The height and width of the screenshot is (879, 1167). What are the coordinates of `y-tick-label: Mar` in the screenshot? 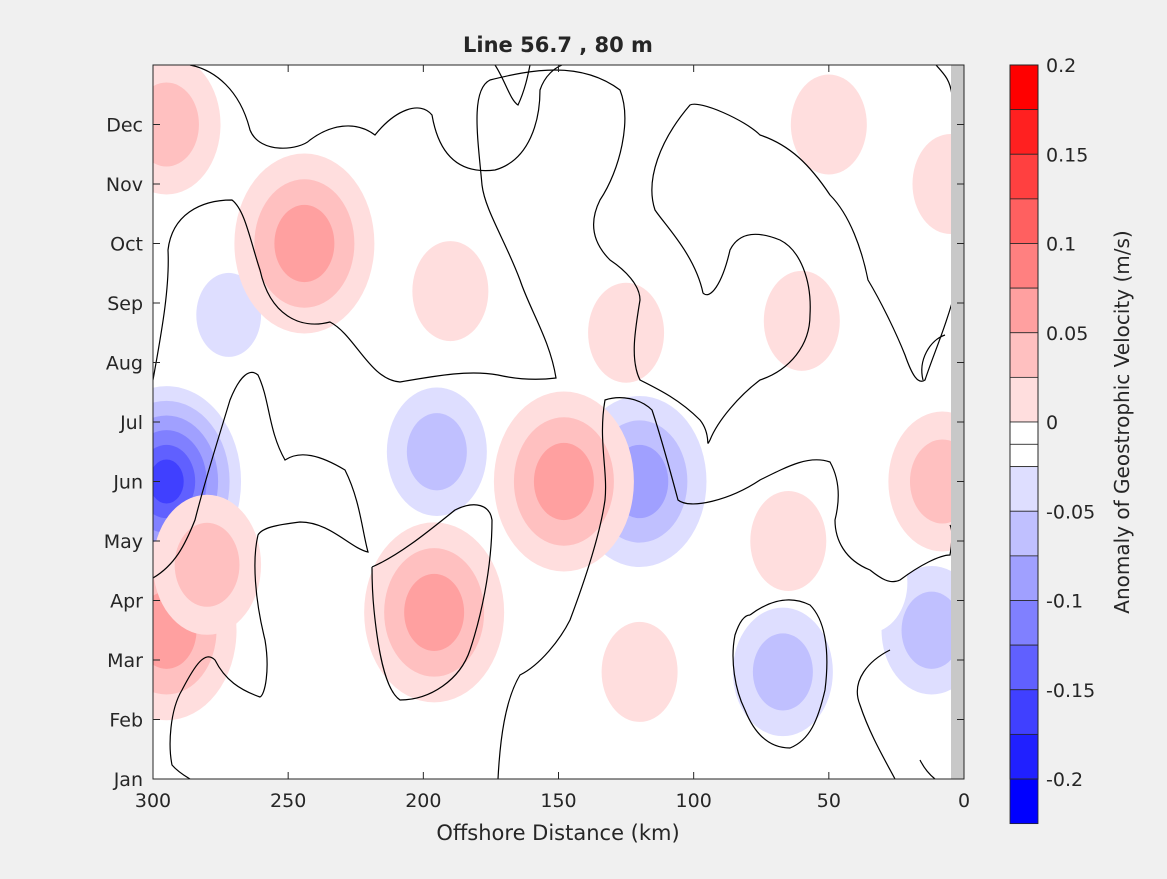 It's located at (125, 661).